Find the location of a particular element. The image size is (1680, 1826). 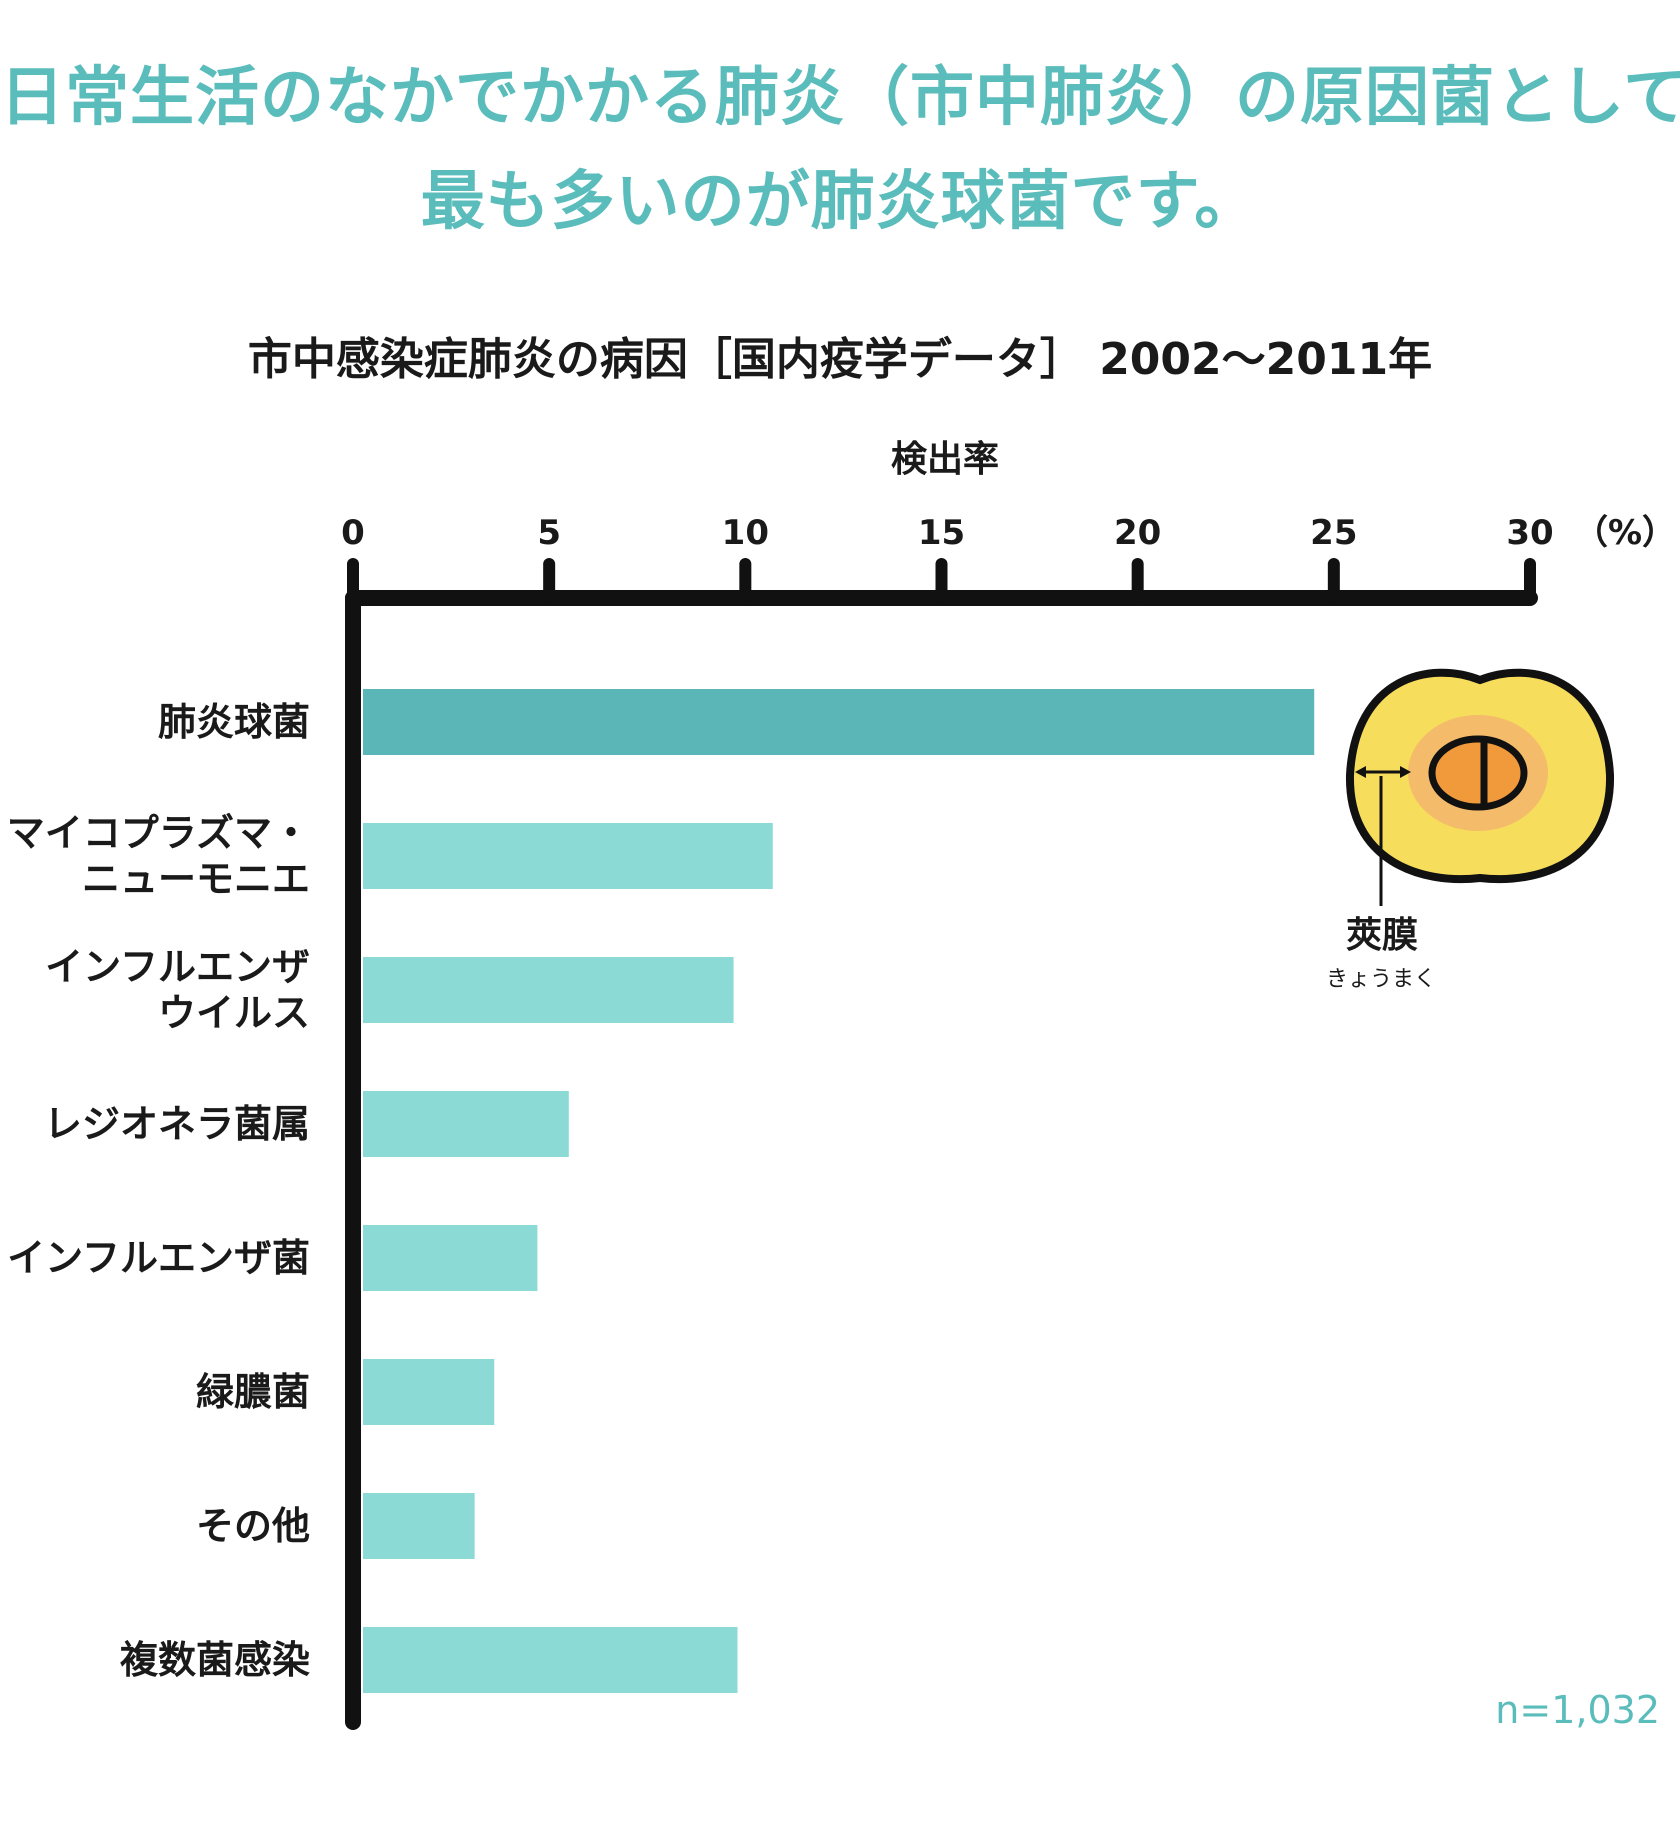

x-tick-label: 30 is located at coordinates (1529, 533).